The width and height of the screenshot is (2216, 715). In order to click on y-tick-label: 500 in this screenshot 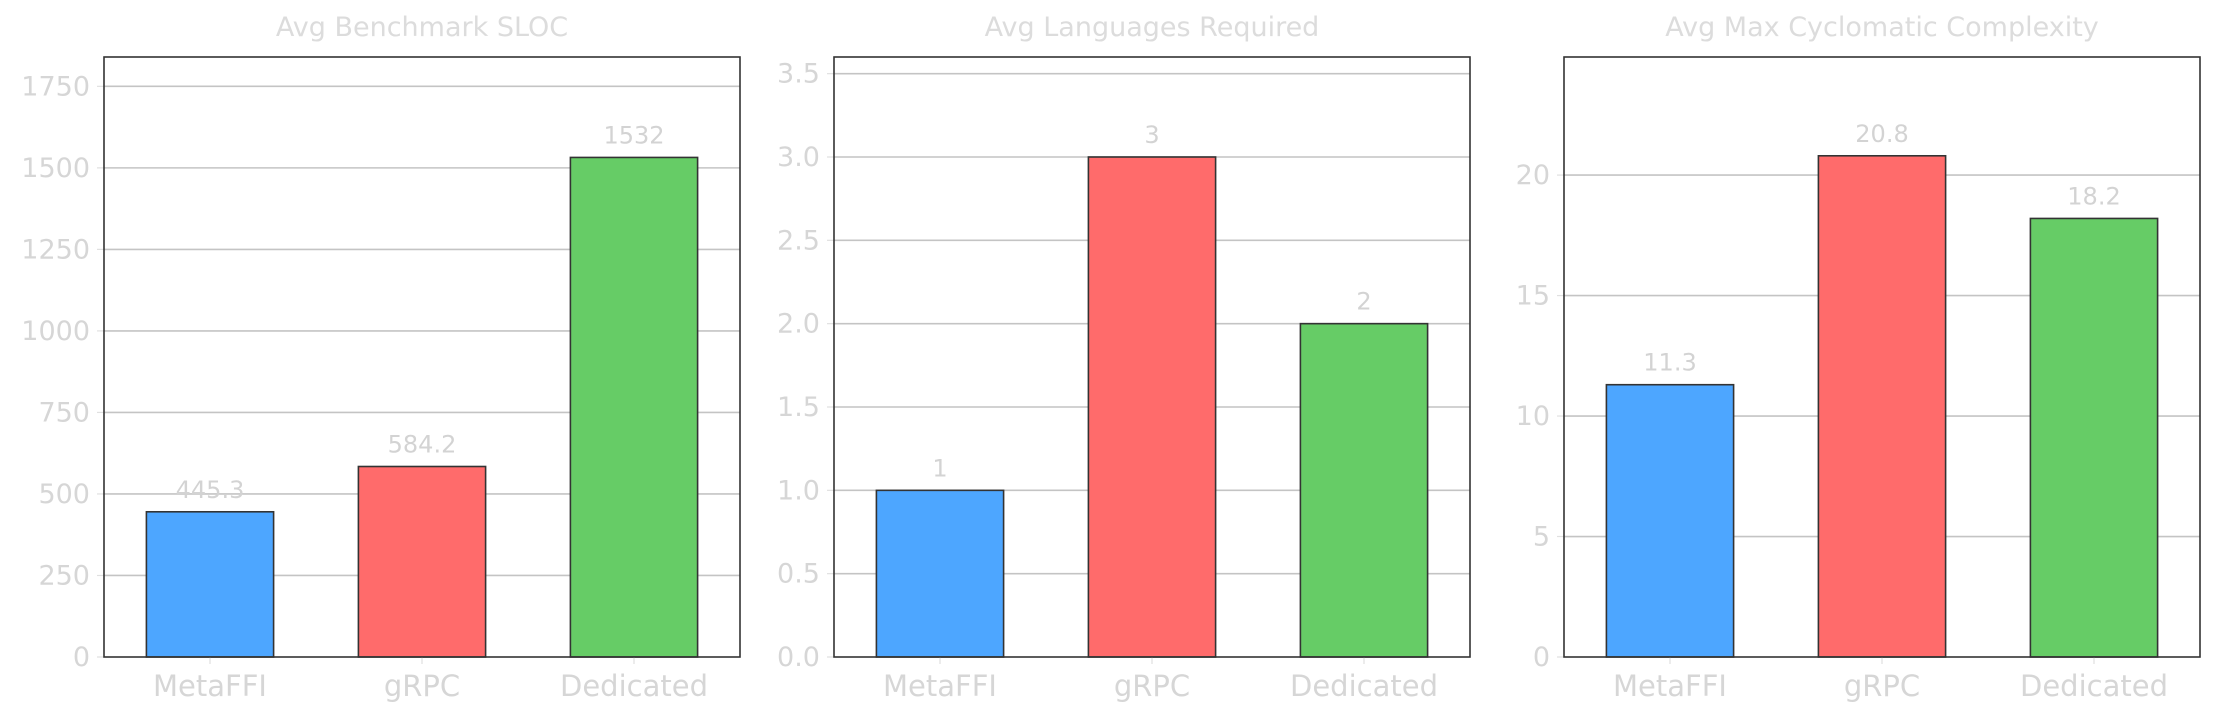, I will do `click(64, 494)`.